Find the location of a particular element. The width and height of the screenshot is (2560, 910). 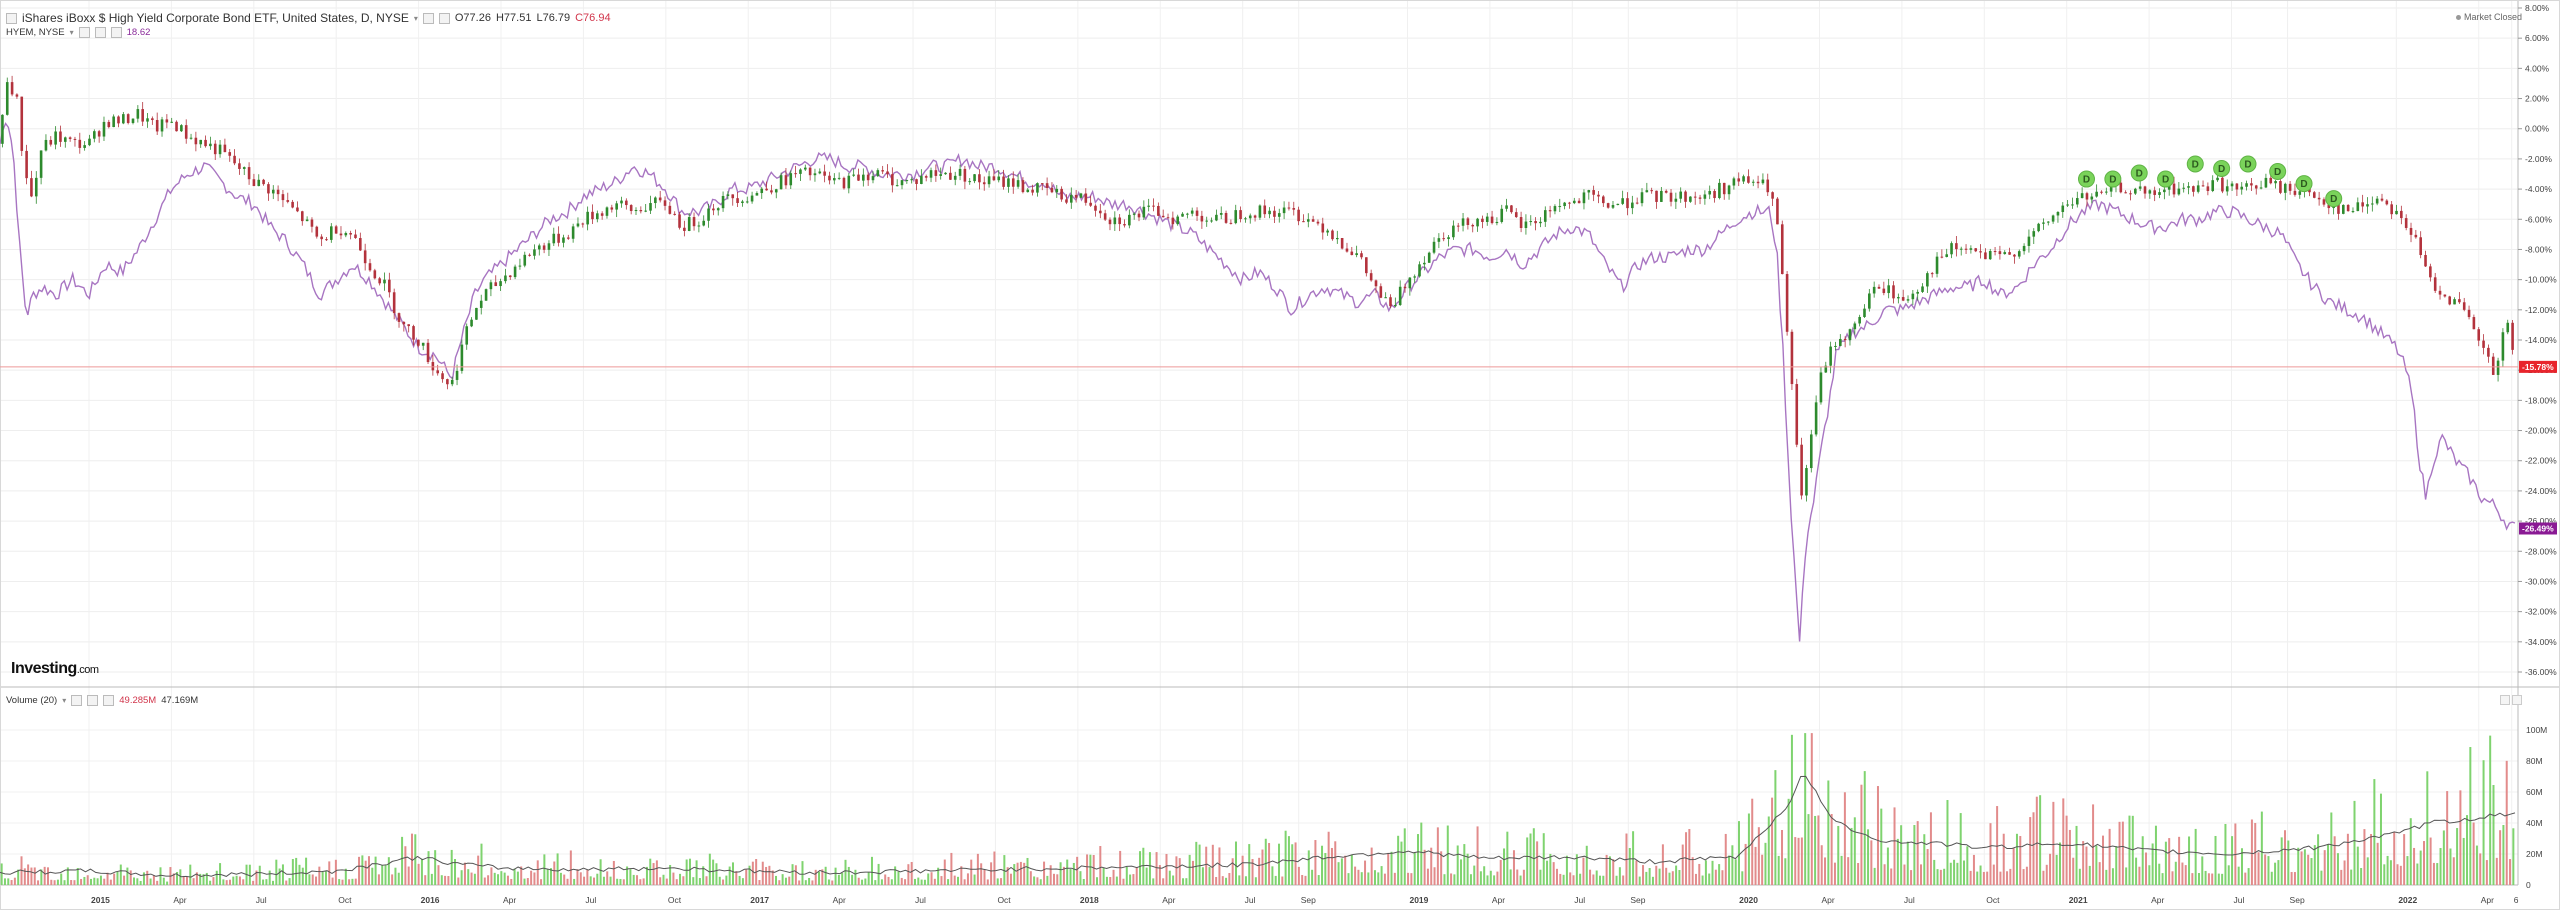

x-axis-tick: Jul is located at coordinates (920, 900).